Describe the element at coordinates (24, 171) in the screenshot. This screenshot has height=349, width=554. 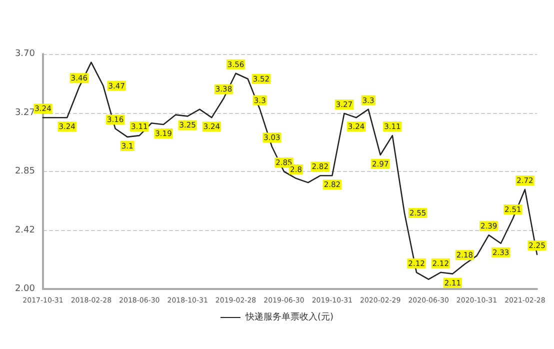
I see `y-tick-label: 2.85` at that location.